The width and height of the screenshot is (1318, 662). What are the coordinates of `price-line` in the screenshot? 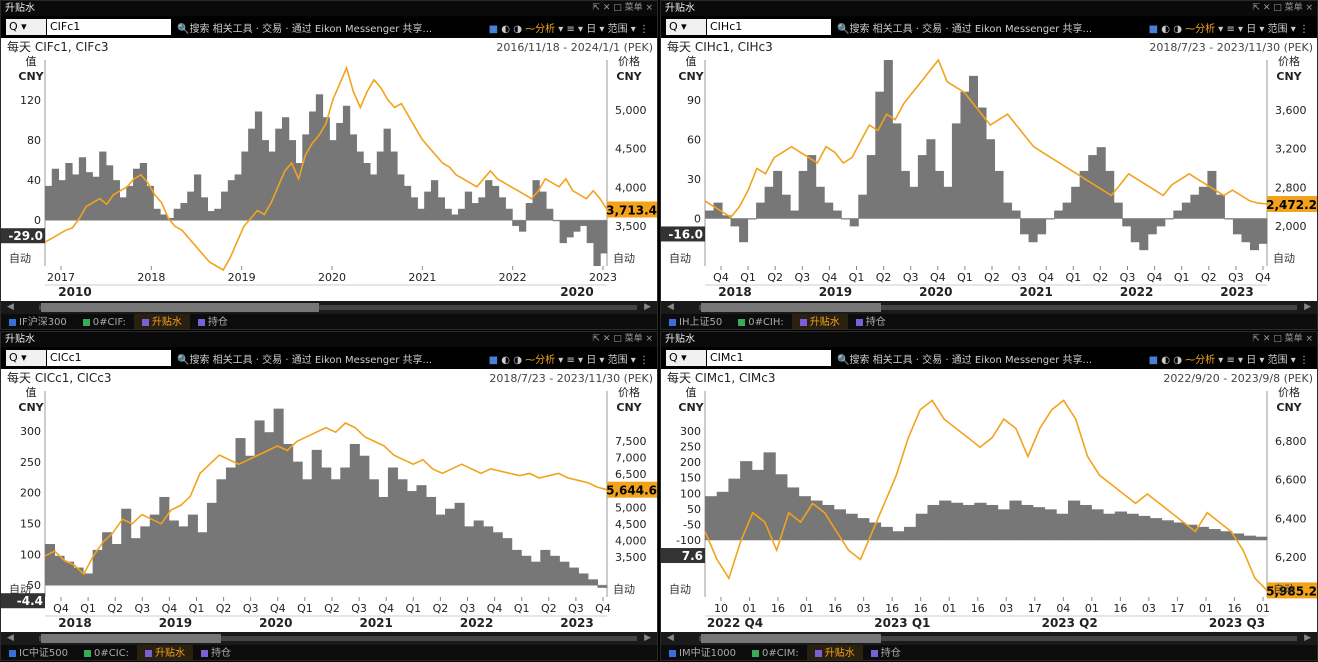 It's located at (986, 495).